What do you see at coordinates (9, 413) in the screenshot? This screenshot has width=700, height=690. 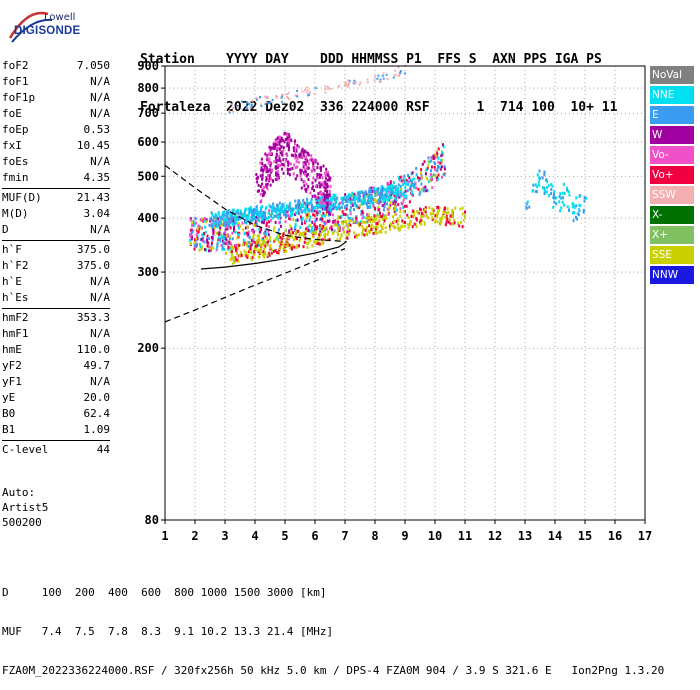 I see `param-label: B0` at bounding box center [9, 413].